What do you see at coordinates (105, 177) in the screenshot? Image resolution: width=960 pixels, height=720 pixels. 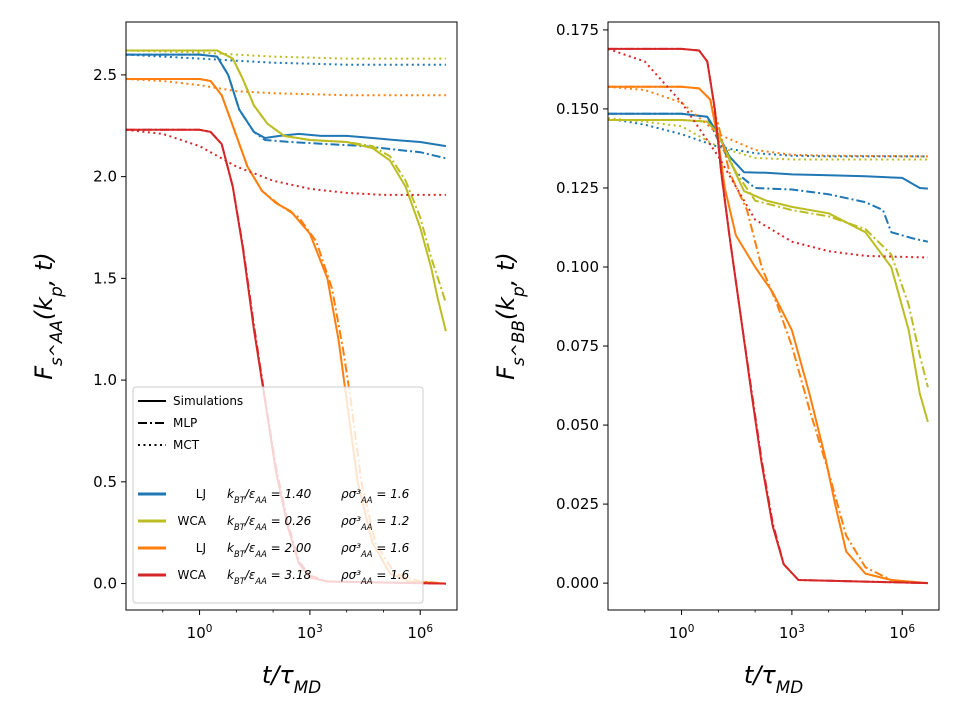 I see `y-tick-label: 2.0` at bounding box center [105, 177].